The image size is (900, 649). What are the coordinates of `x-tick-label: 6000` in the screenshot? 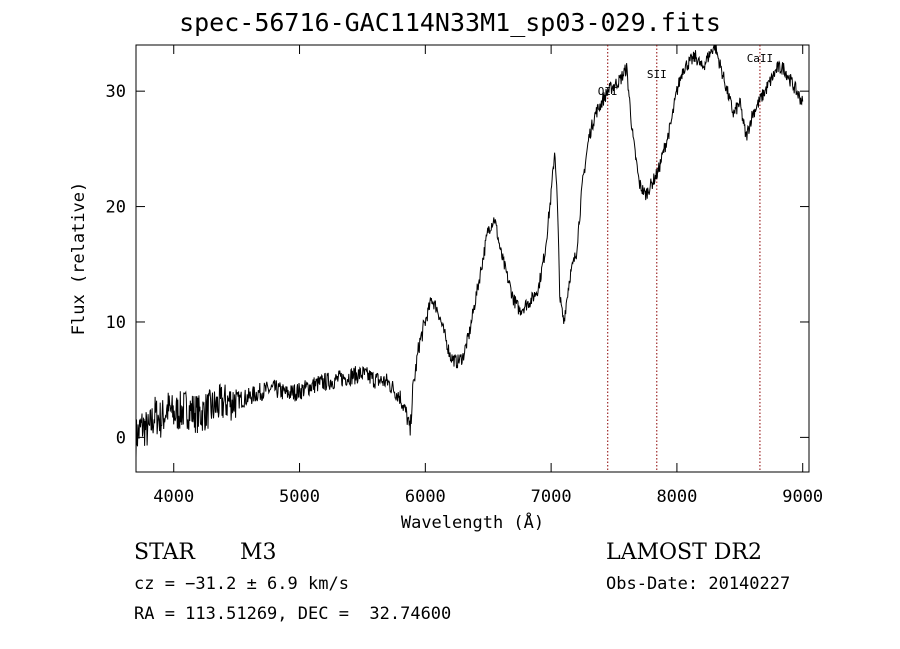 It's located at (425, 497).